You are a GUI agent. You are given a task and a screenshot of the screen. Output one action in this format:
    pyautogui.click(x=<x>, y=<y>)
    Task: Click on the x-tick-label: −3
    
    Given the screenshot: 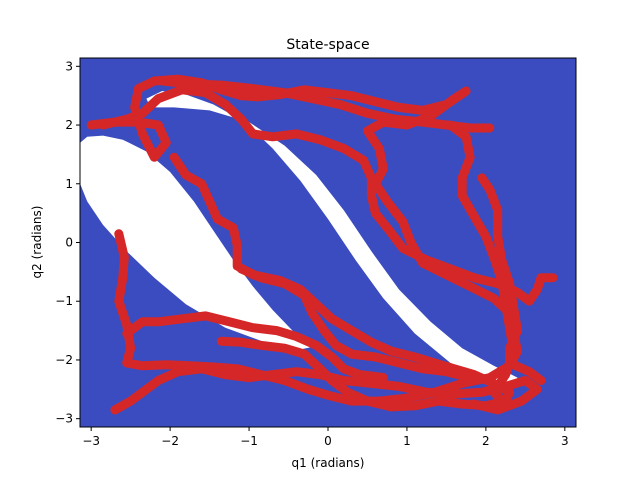 What is the action you would take?
    pyautogui.click(x=91, y=441)
    